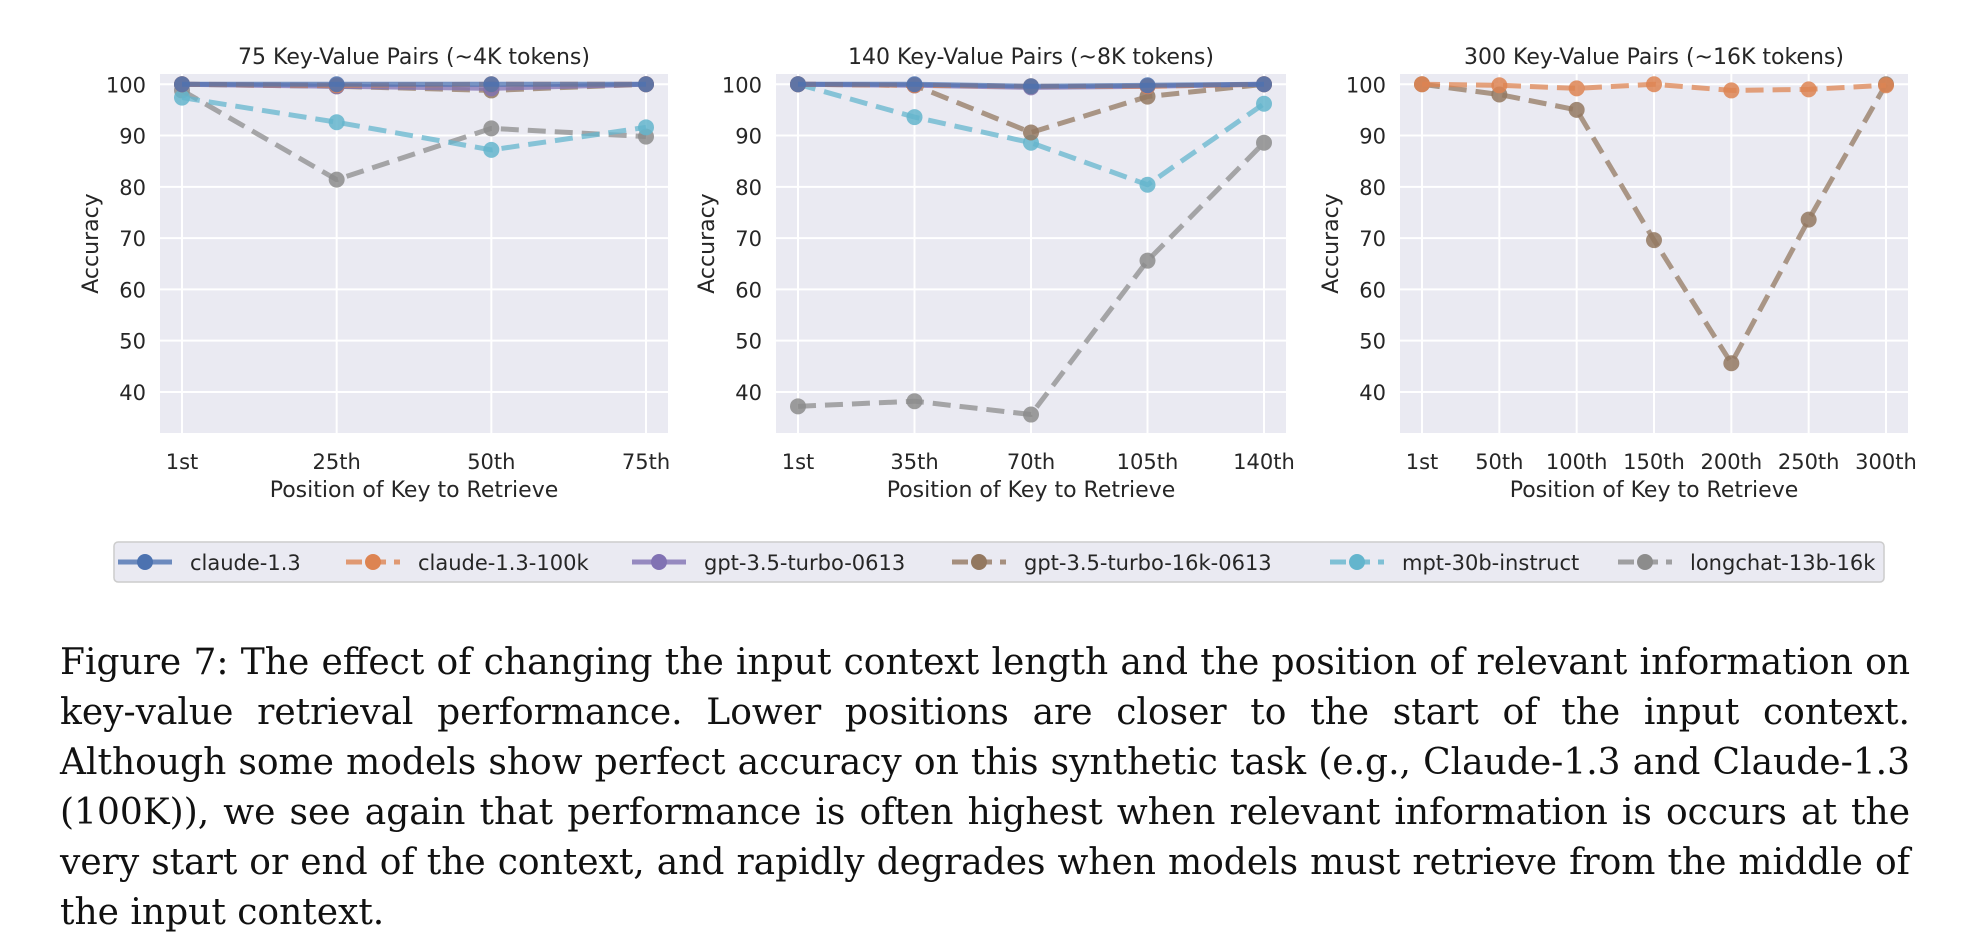  What do you see at coordinates (1264, 462) in the screenshot?
I see `x-tick-label: 140th` at bounding box center [1264, 462].